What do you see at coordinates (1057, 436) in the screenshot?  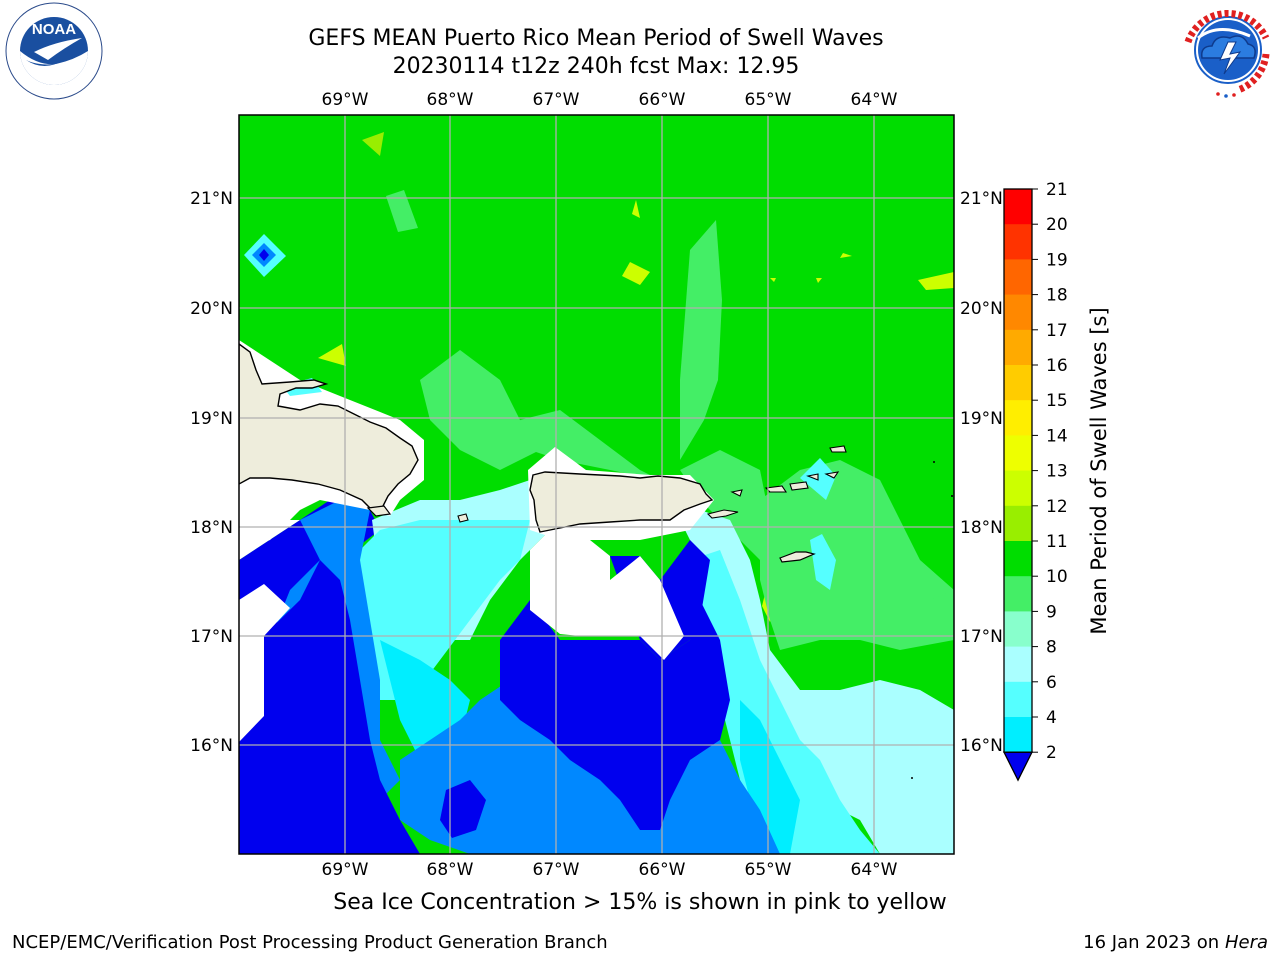 I see `colorbar-tick-label: 14` at bounding box center [1057, 436].